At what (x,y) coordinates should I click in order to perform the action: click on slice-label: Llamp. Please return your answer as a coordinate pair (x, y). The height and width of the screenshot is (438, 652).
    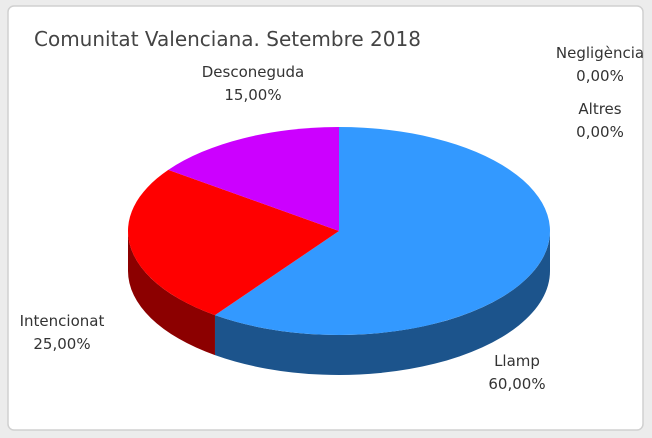
    Looking at the image, I should click on (517, 361).